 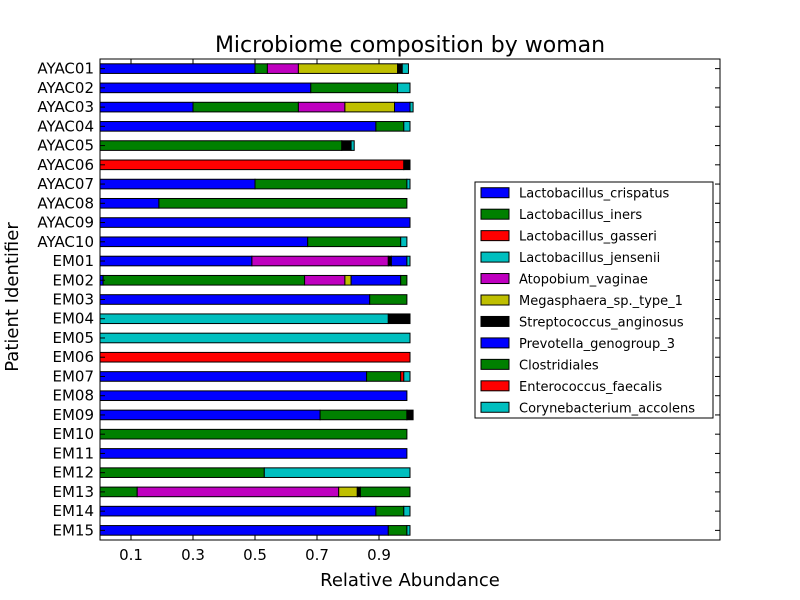 I want to click on legend-label: Lactobacillus_crispatus, so click(x=594, y=194).